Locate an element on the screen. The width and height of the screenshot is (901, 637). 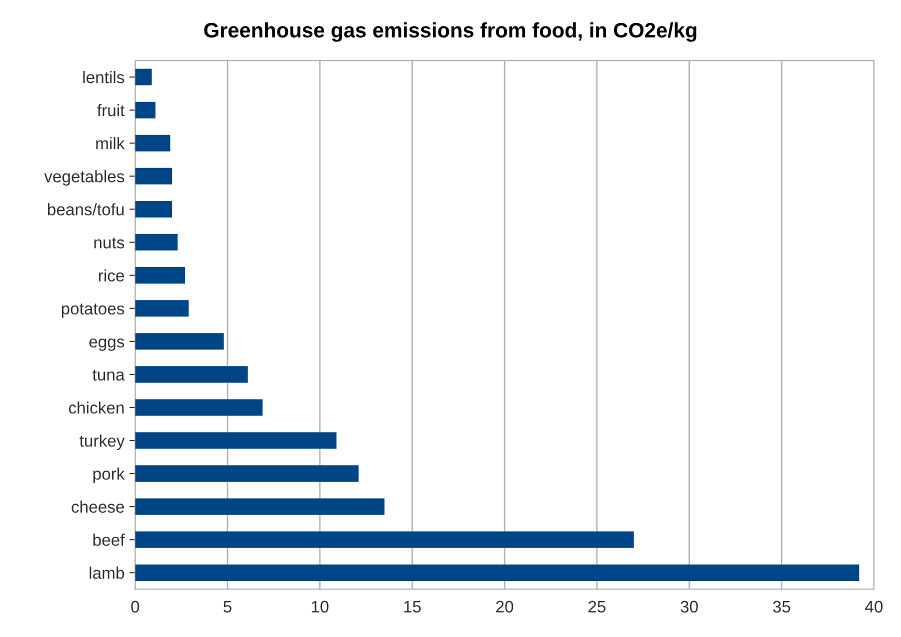
x-tick-label: 20 is located at coordinates (505, 606).